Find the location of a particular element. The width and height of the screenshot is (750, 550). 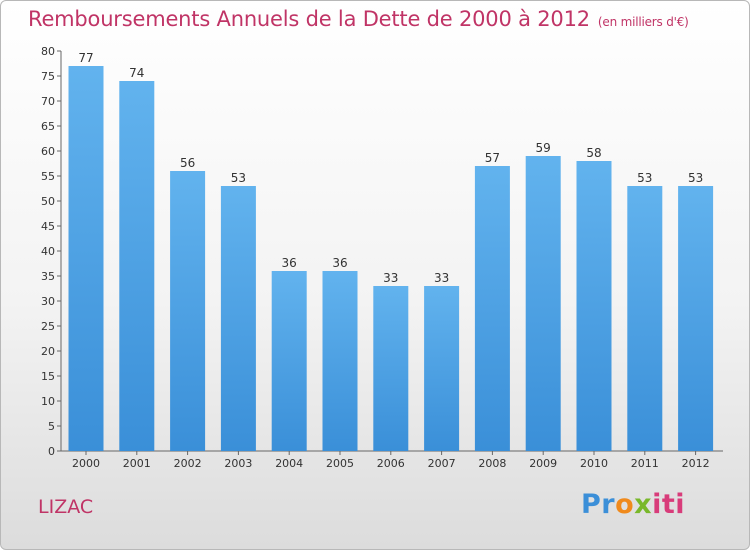

y-tick-label: 10 is located at coordinates (48, 401).